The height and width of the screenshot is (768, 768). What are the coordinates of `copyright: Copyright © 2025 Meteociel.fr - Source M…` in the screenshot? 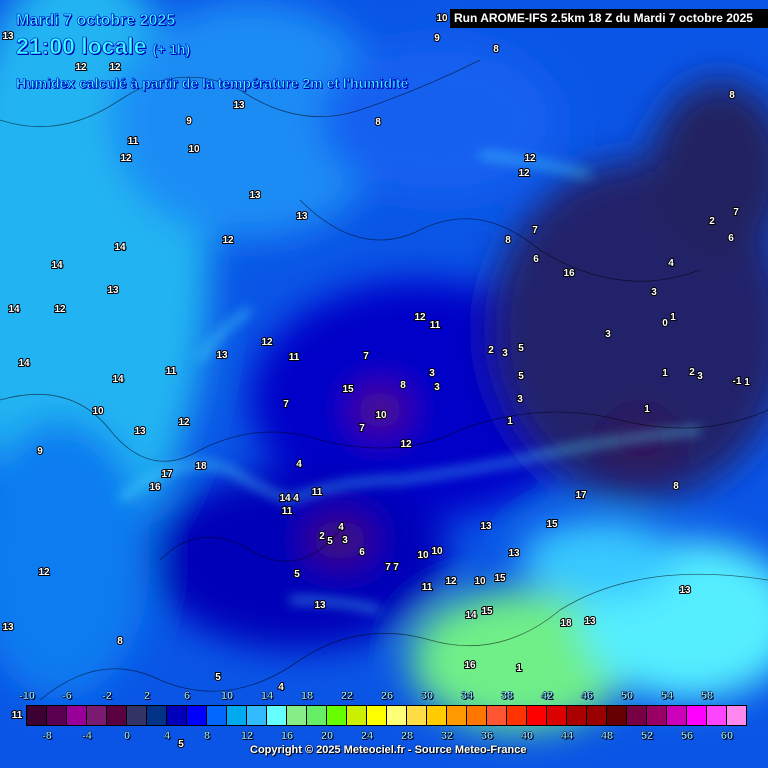 It's located at (388, 750).